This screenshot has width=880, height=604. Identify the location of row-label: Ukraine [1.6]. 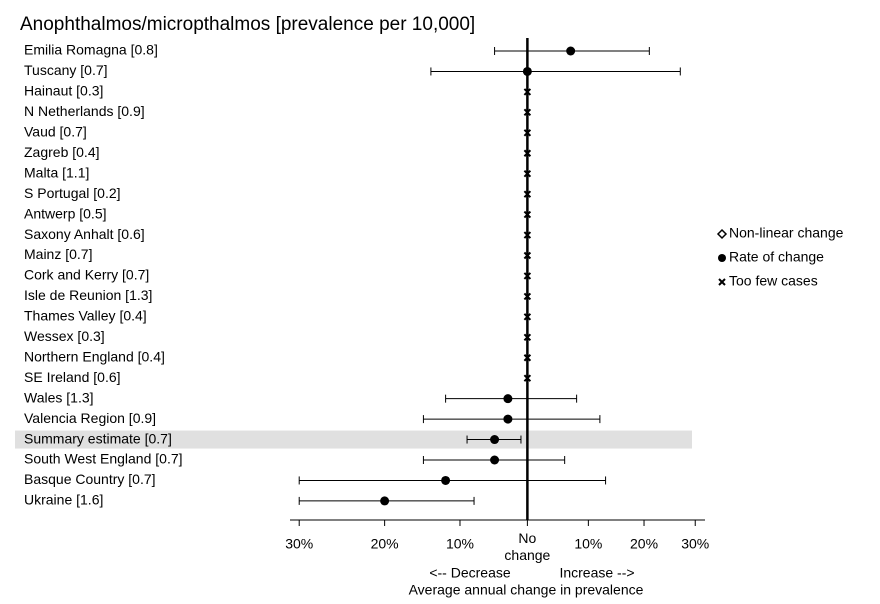
(63, 500).